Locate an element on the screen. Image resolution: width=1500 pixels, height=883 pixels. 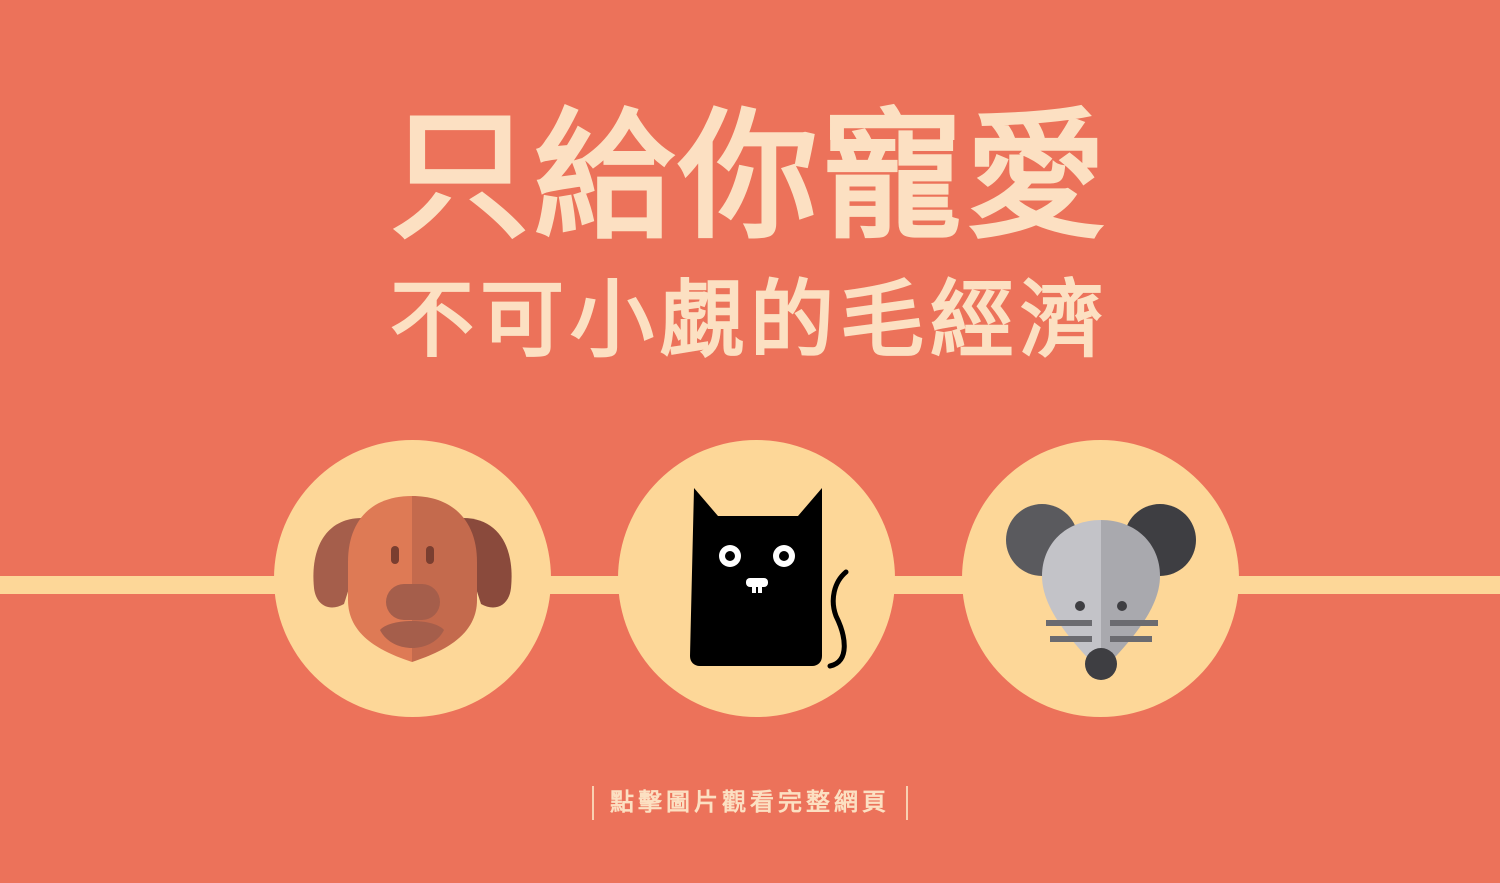
mouse-circle is located at coordinates (1100, 578).